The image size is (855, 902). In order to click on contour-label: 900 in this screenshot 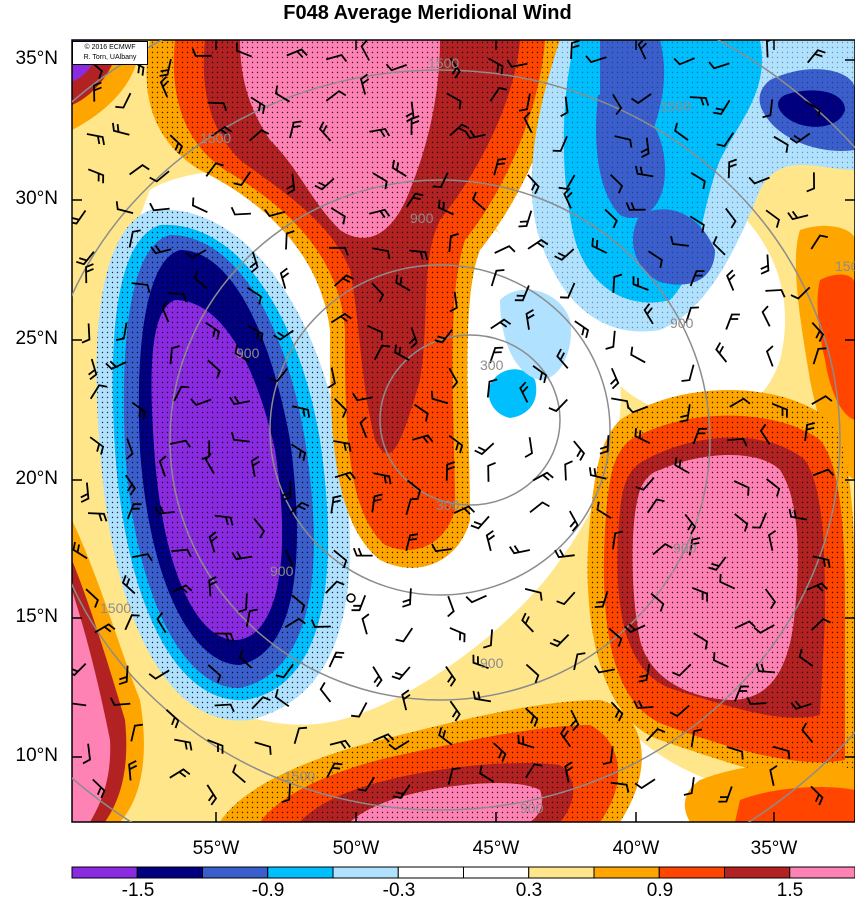, I will do `click(282, 571)`.